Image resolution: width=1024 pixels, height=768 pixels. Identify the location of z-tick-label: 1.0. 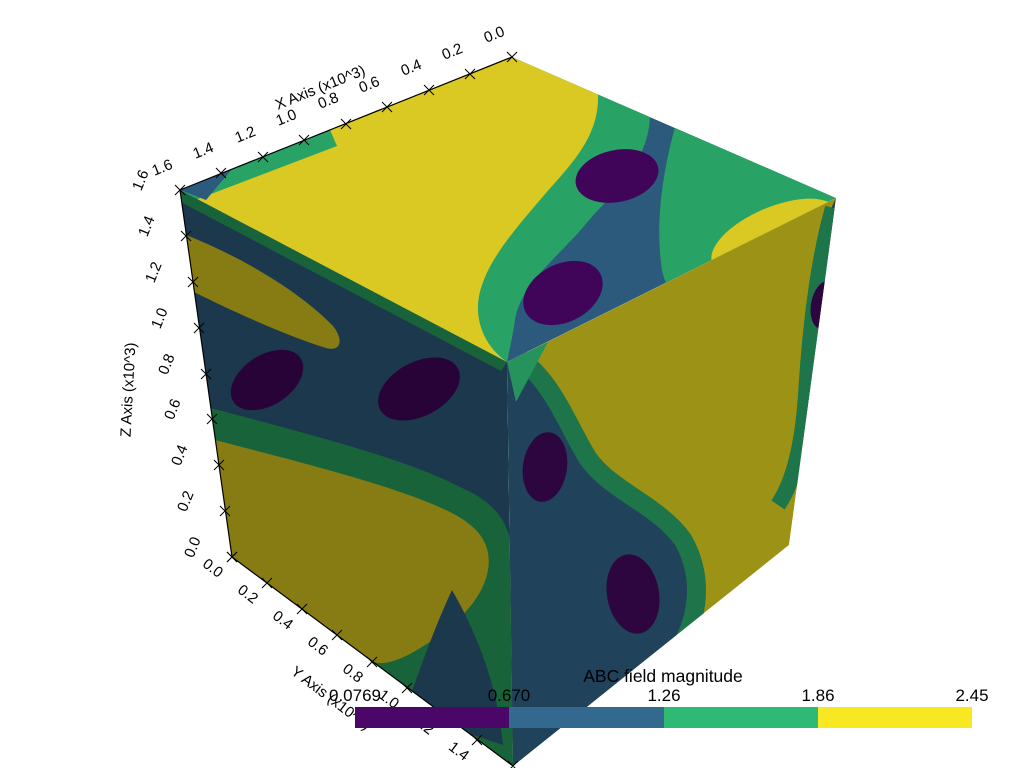
(160, 318).